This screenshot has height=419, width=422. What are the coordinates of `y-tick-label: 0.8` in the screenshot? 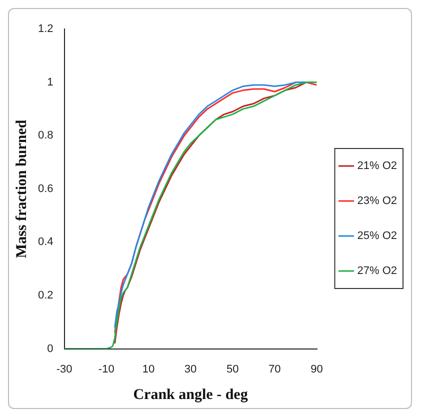 It's located at (46, 136).